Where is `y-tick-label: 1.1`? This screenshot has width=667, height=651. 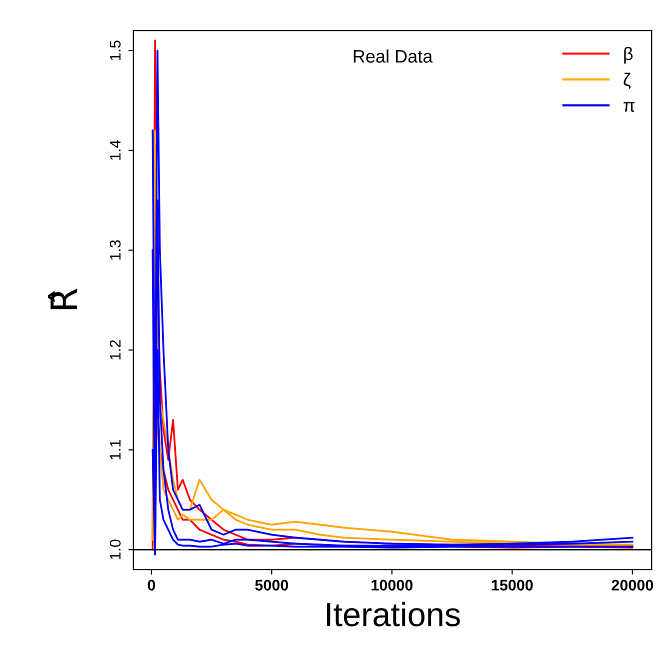
y-tick-label: 1.1 is located at coordinates (115, 450).